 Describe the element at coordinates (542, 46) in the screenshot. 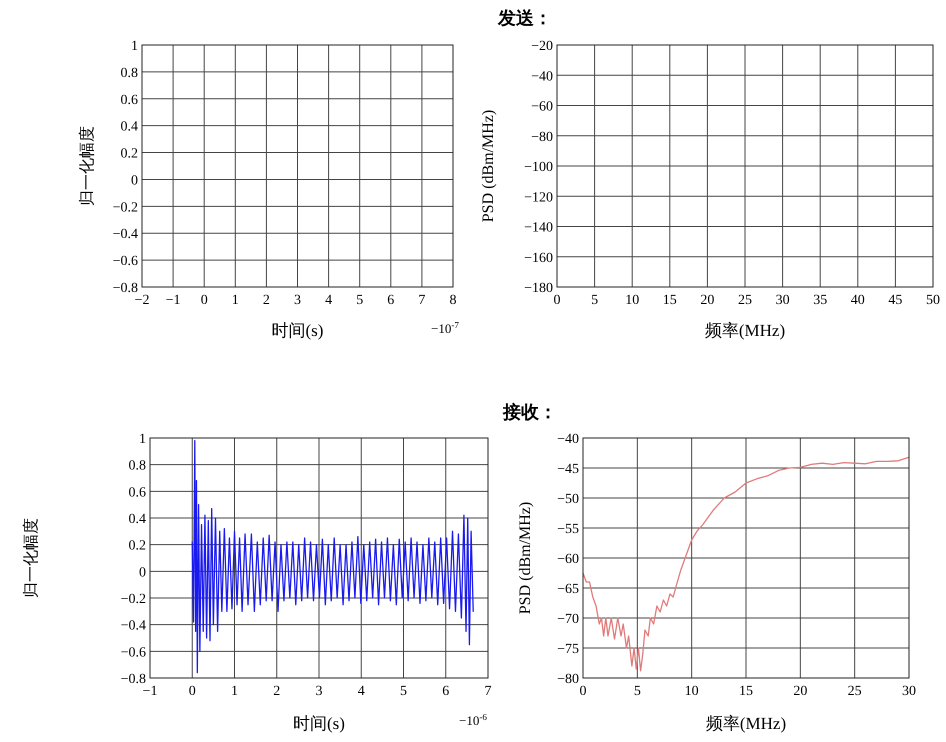

I see `y-tick-label: −20` at that location.